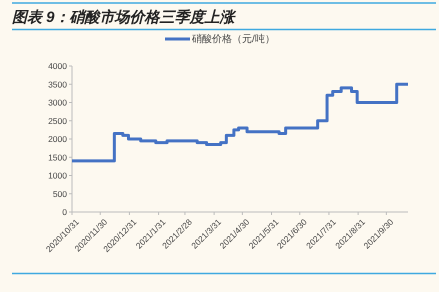 This screenshot has width=439, height=292. What do you see at coordinates (58, 121) in the screenshot?
I see `y-tick-label: 2500` at bounding box center [58, 121].